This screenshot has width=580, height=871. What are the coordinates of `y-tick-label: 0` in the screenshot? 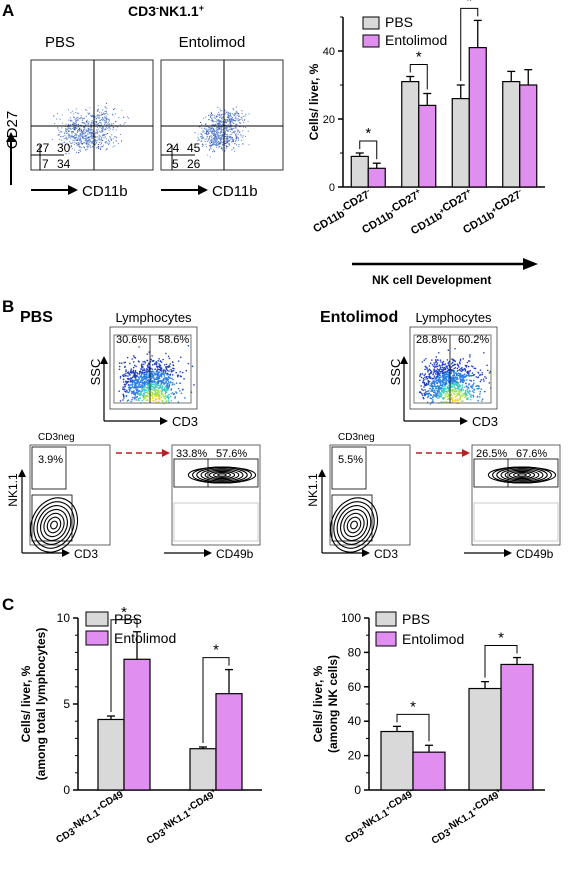 It's located at (66, 790).